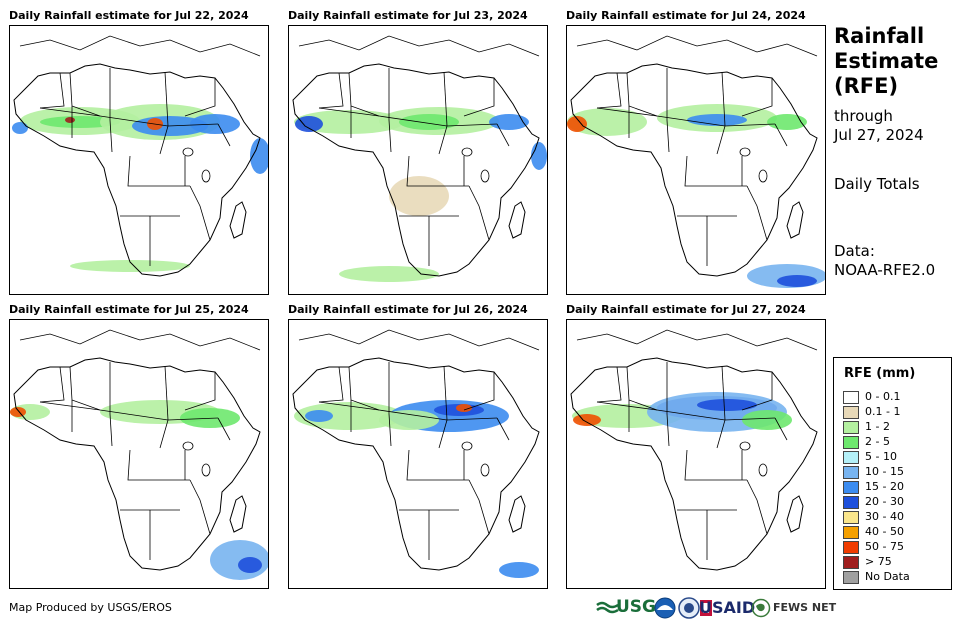 This screenshot has height=624, width=970. What do you see at coordinates (727, 607) in the screenshot?
I see `usaid-logo-text: USAID` at bounding box center [727, 607].